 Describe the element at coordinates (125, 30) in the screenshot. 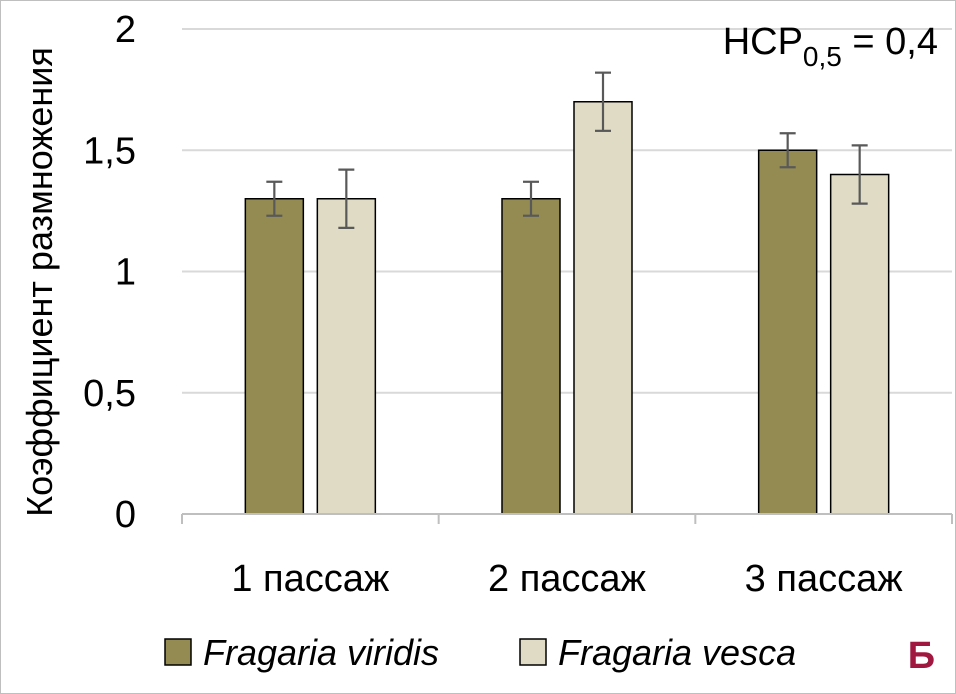

I see `y-tick-label: 2` at that location.